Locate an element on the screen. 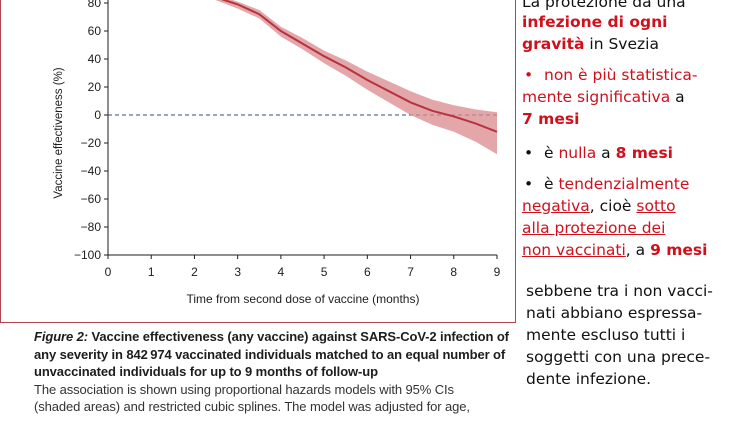 The width and height of the screenshot is (750, 430). bullet-3-line-1: è tendenzialmente is located at coordinates (617, 184).